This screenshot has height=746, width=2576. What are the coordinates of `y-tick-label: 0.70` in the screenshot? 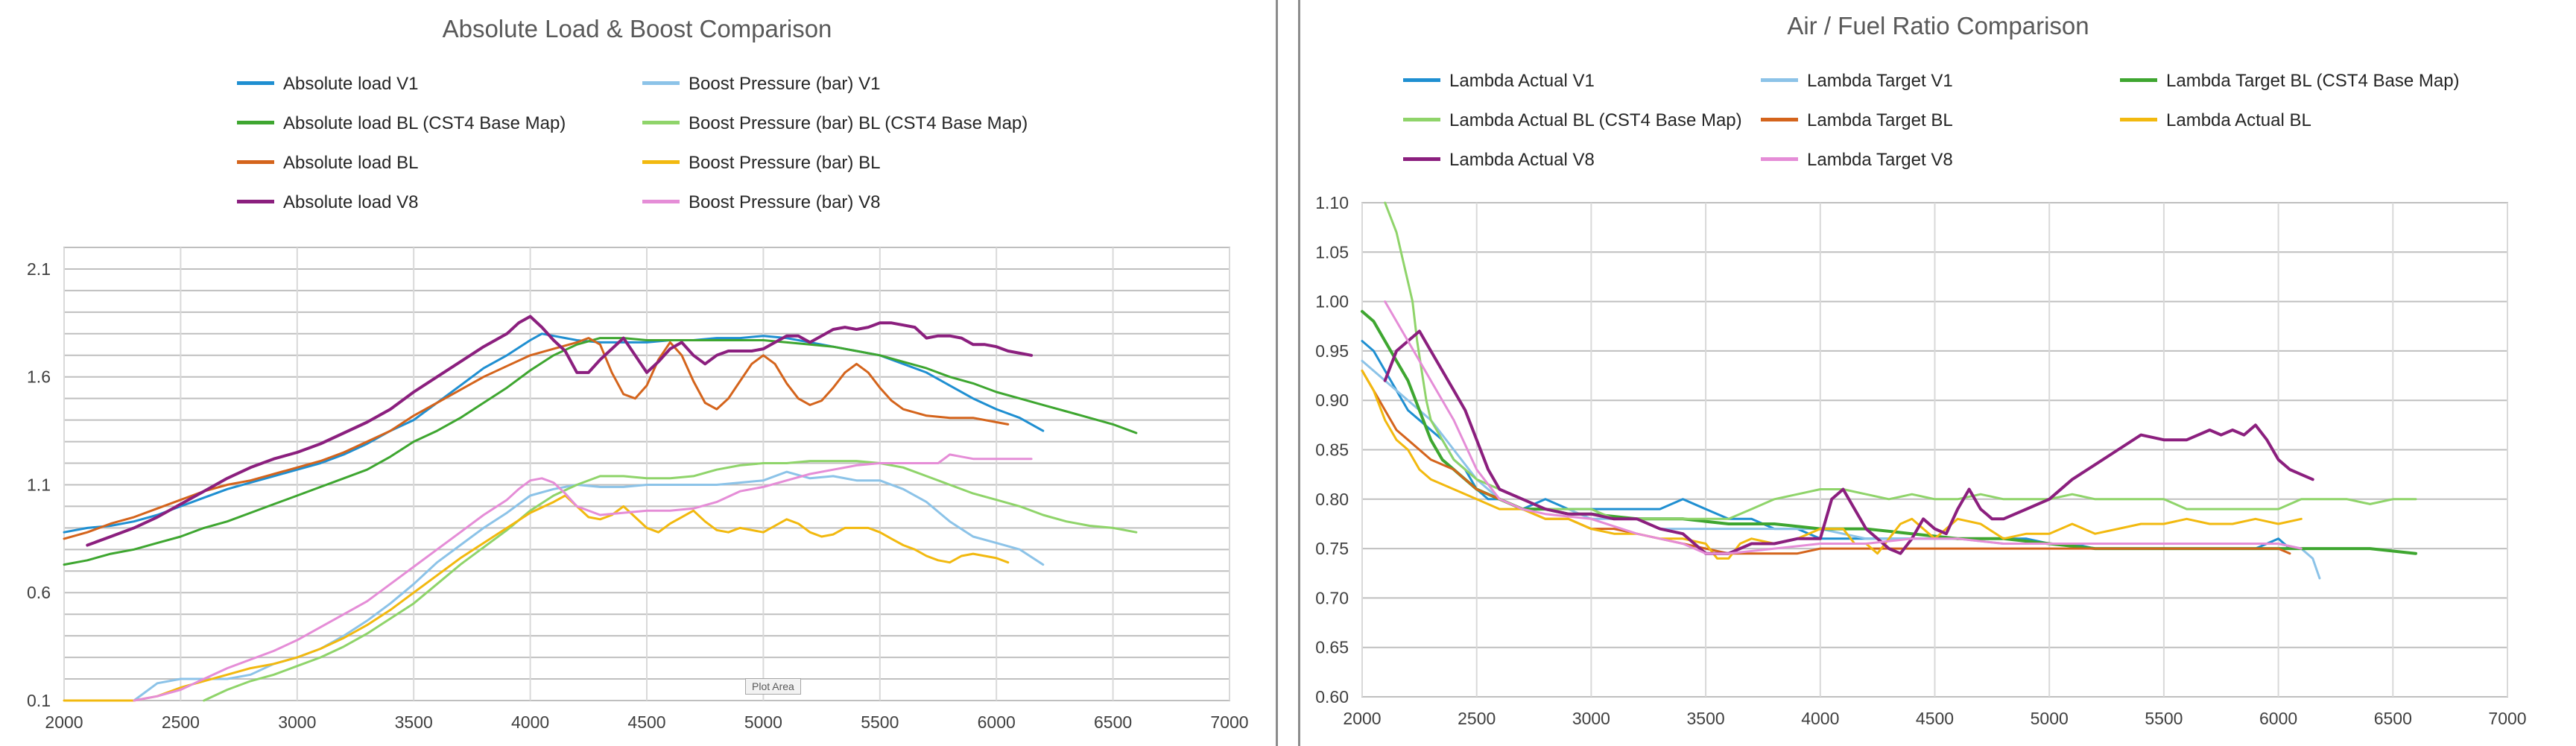 It's located at (1332, 597).